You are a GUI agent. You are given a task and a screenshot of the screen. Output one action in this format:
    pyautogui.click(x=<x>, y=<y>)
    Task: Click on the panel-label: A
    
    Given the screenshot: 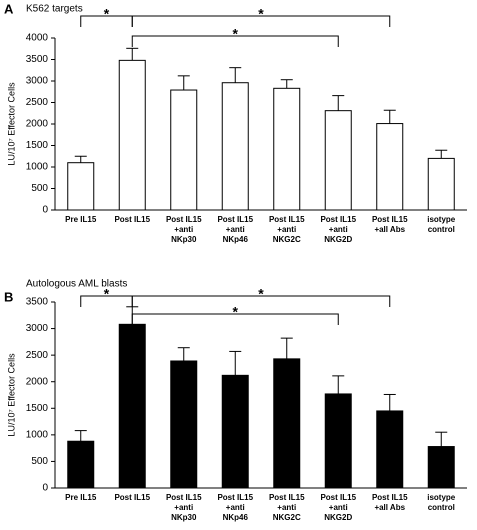 What is the action you would take?
    pyautogui.click(x=9, y=8)
    